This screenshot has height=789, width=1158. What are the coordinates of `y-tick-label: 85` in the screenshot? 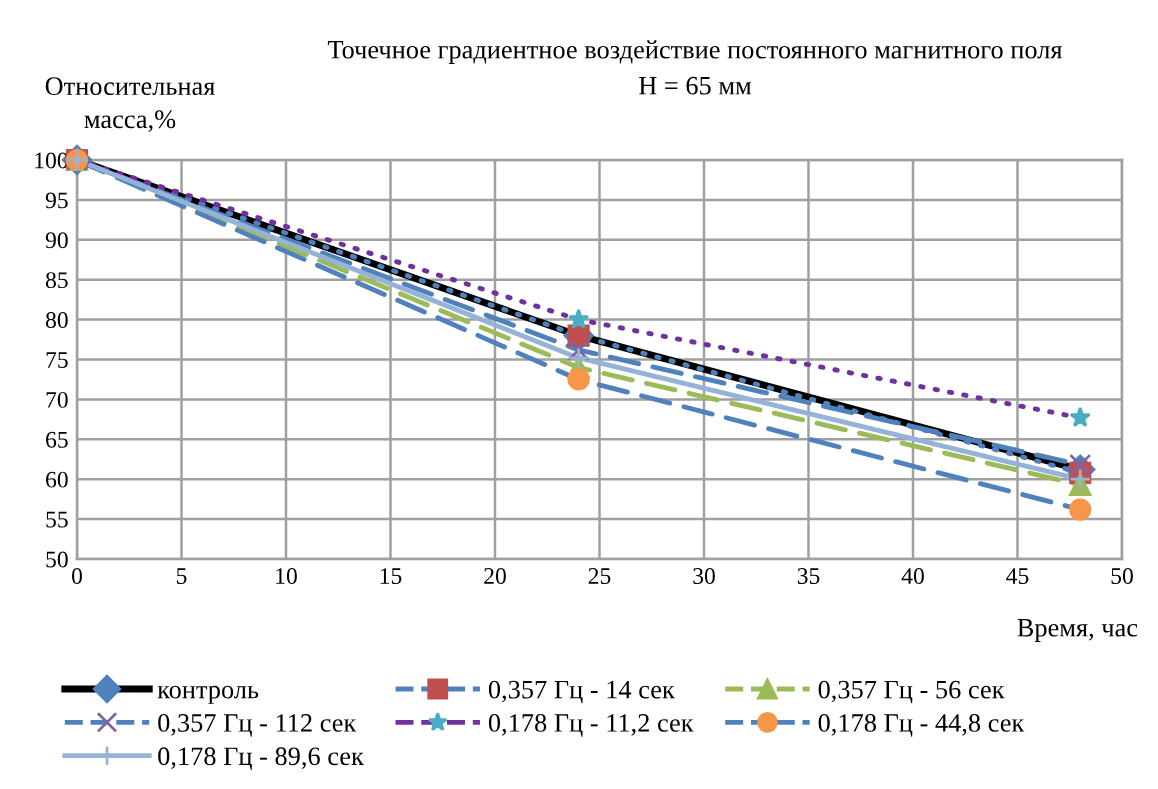 It's located at (56, 280).